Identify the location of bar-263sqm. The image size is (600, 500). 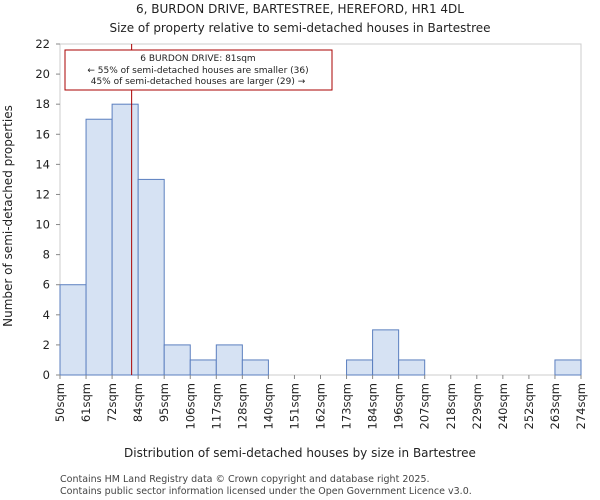
(568, 367).